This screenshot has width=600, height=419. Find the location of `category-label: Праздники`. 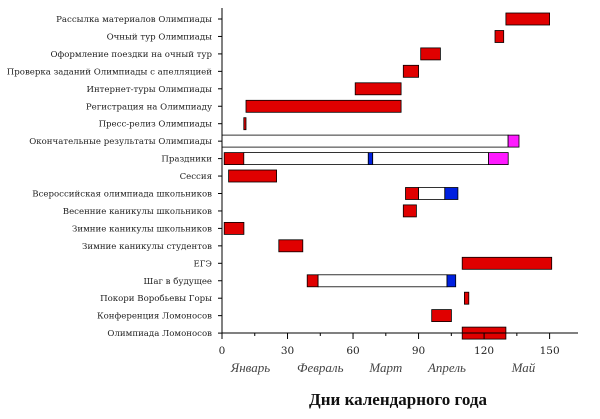

category-label: Праздники is located at coordinates (186, 160).